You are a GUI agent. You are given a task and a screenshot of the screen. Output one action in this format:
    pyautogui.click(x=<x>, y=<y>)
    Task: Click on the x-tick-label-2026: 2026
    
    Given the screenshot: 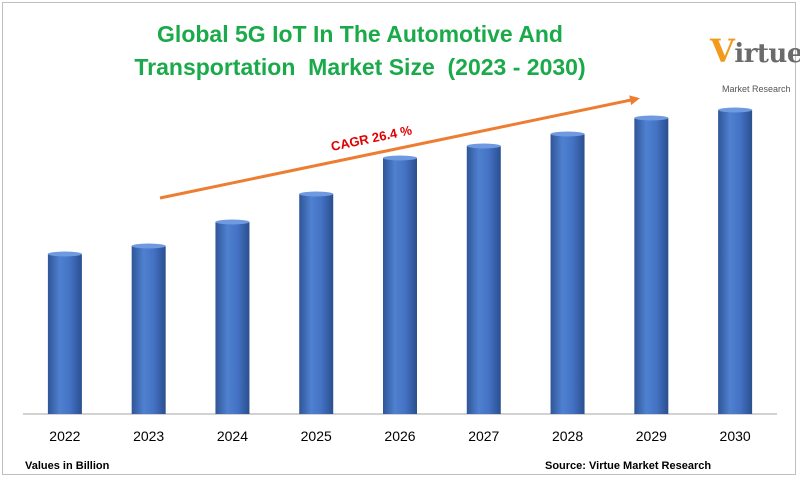 What is the action you would take?
    pyautogui.click(x=399, y=436)
    